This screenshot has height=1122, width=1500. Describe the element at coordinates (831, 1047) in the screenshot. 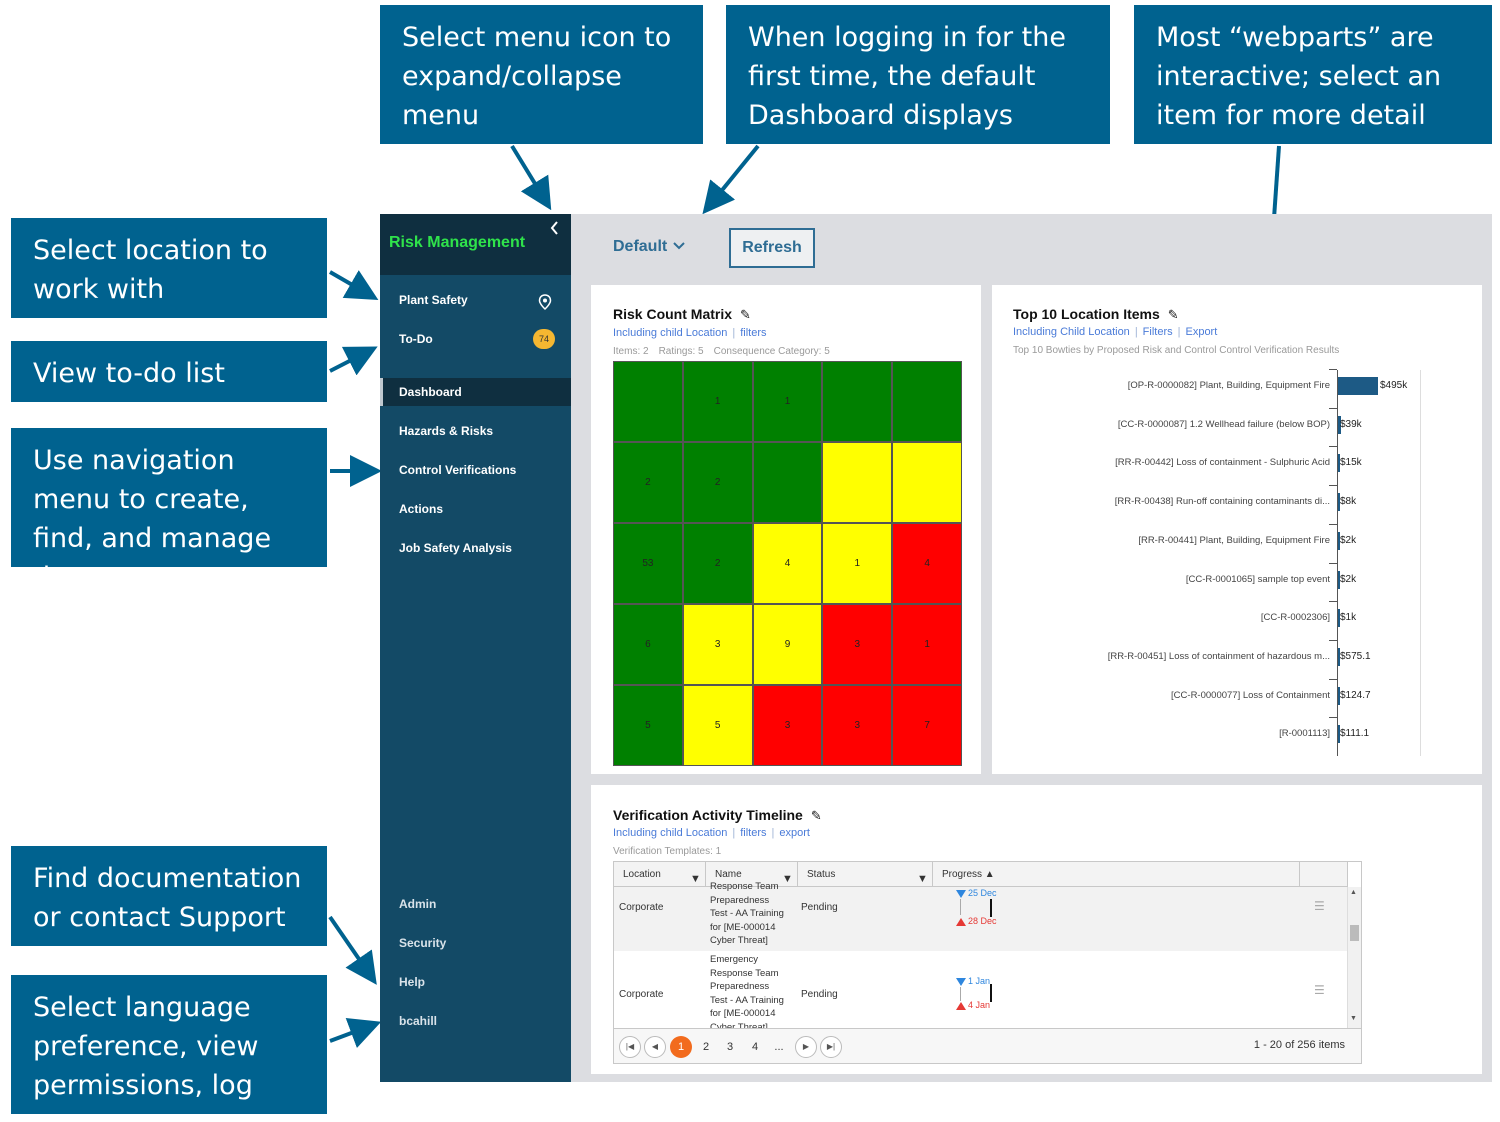

I see `last-page-icon: ▶|` at that location.